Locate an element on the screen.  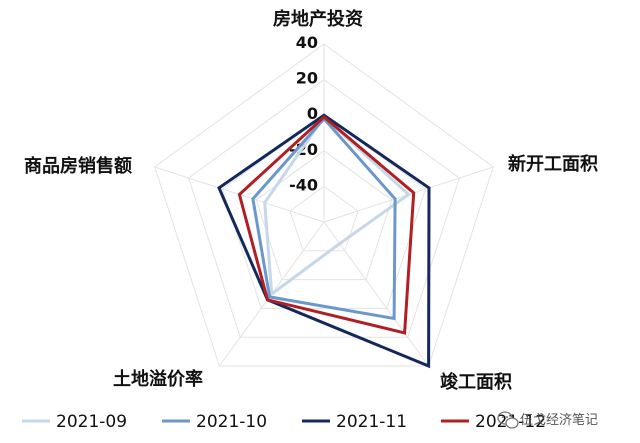
watermark: 伍戈经济笔记 is located at coordinates (547, 420).